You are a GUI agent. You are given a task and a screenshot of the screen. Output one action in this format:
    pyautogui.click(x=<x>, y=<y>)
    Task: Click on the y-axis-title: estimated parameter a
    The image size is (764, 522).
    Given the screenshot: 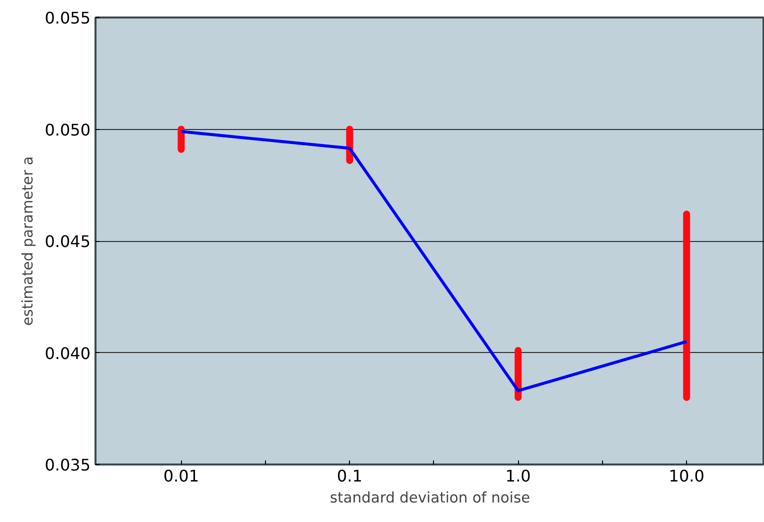 What is the action you would take?
    pyautogui.click(x=28, y=241)
    